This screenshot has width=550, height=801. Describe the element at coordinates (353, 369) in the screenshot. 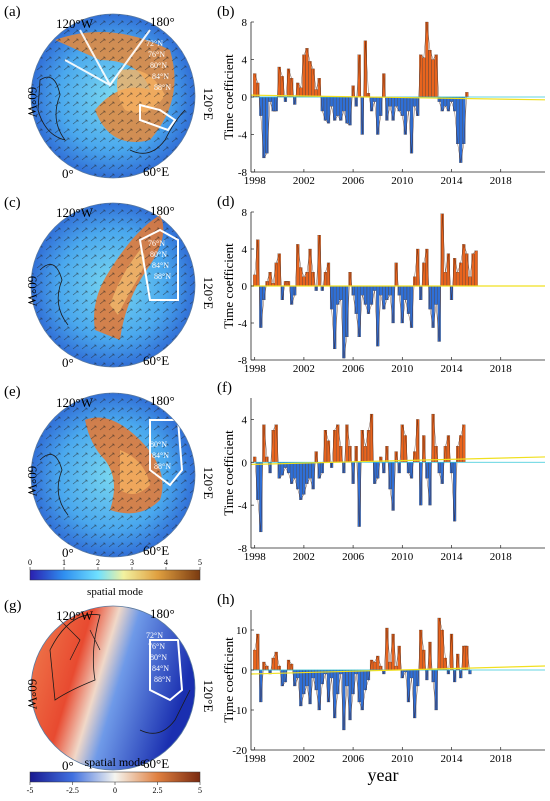

I see `chart-x-tick-label: 2006` at that location.